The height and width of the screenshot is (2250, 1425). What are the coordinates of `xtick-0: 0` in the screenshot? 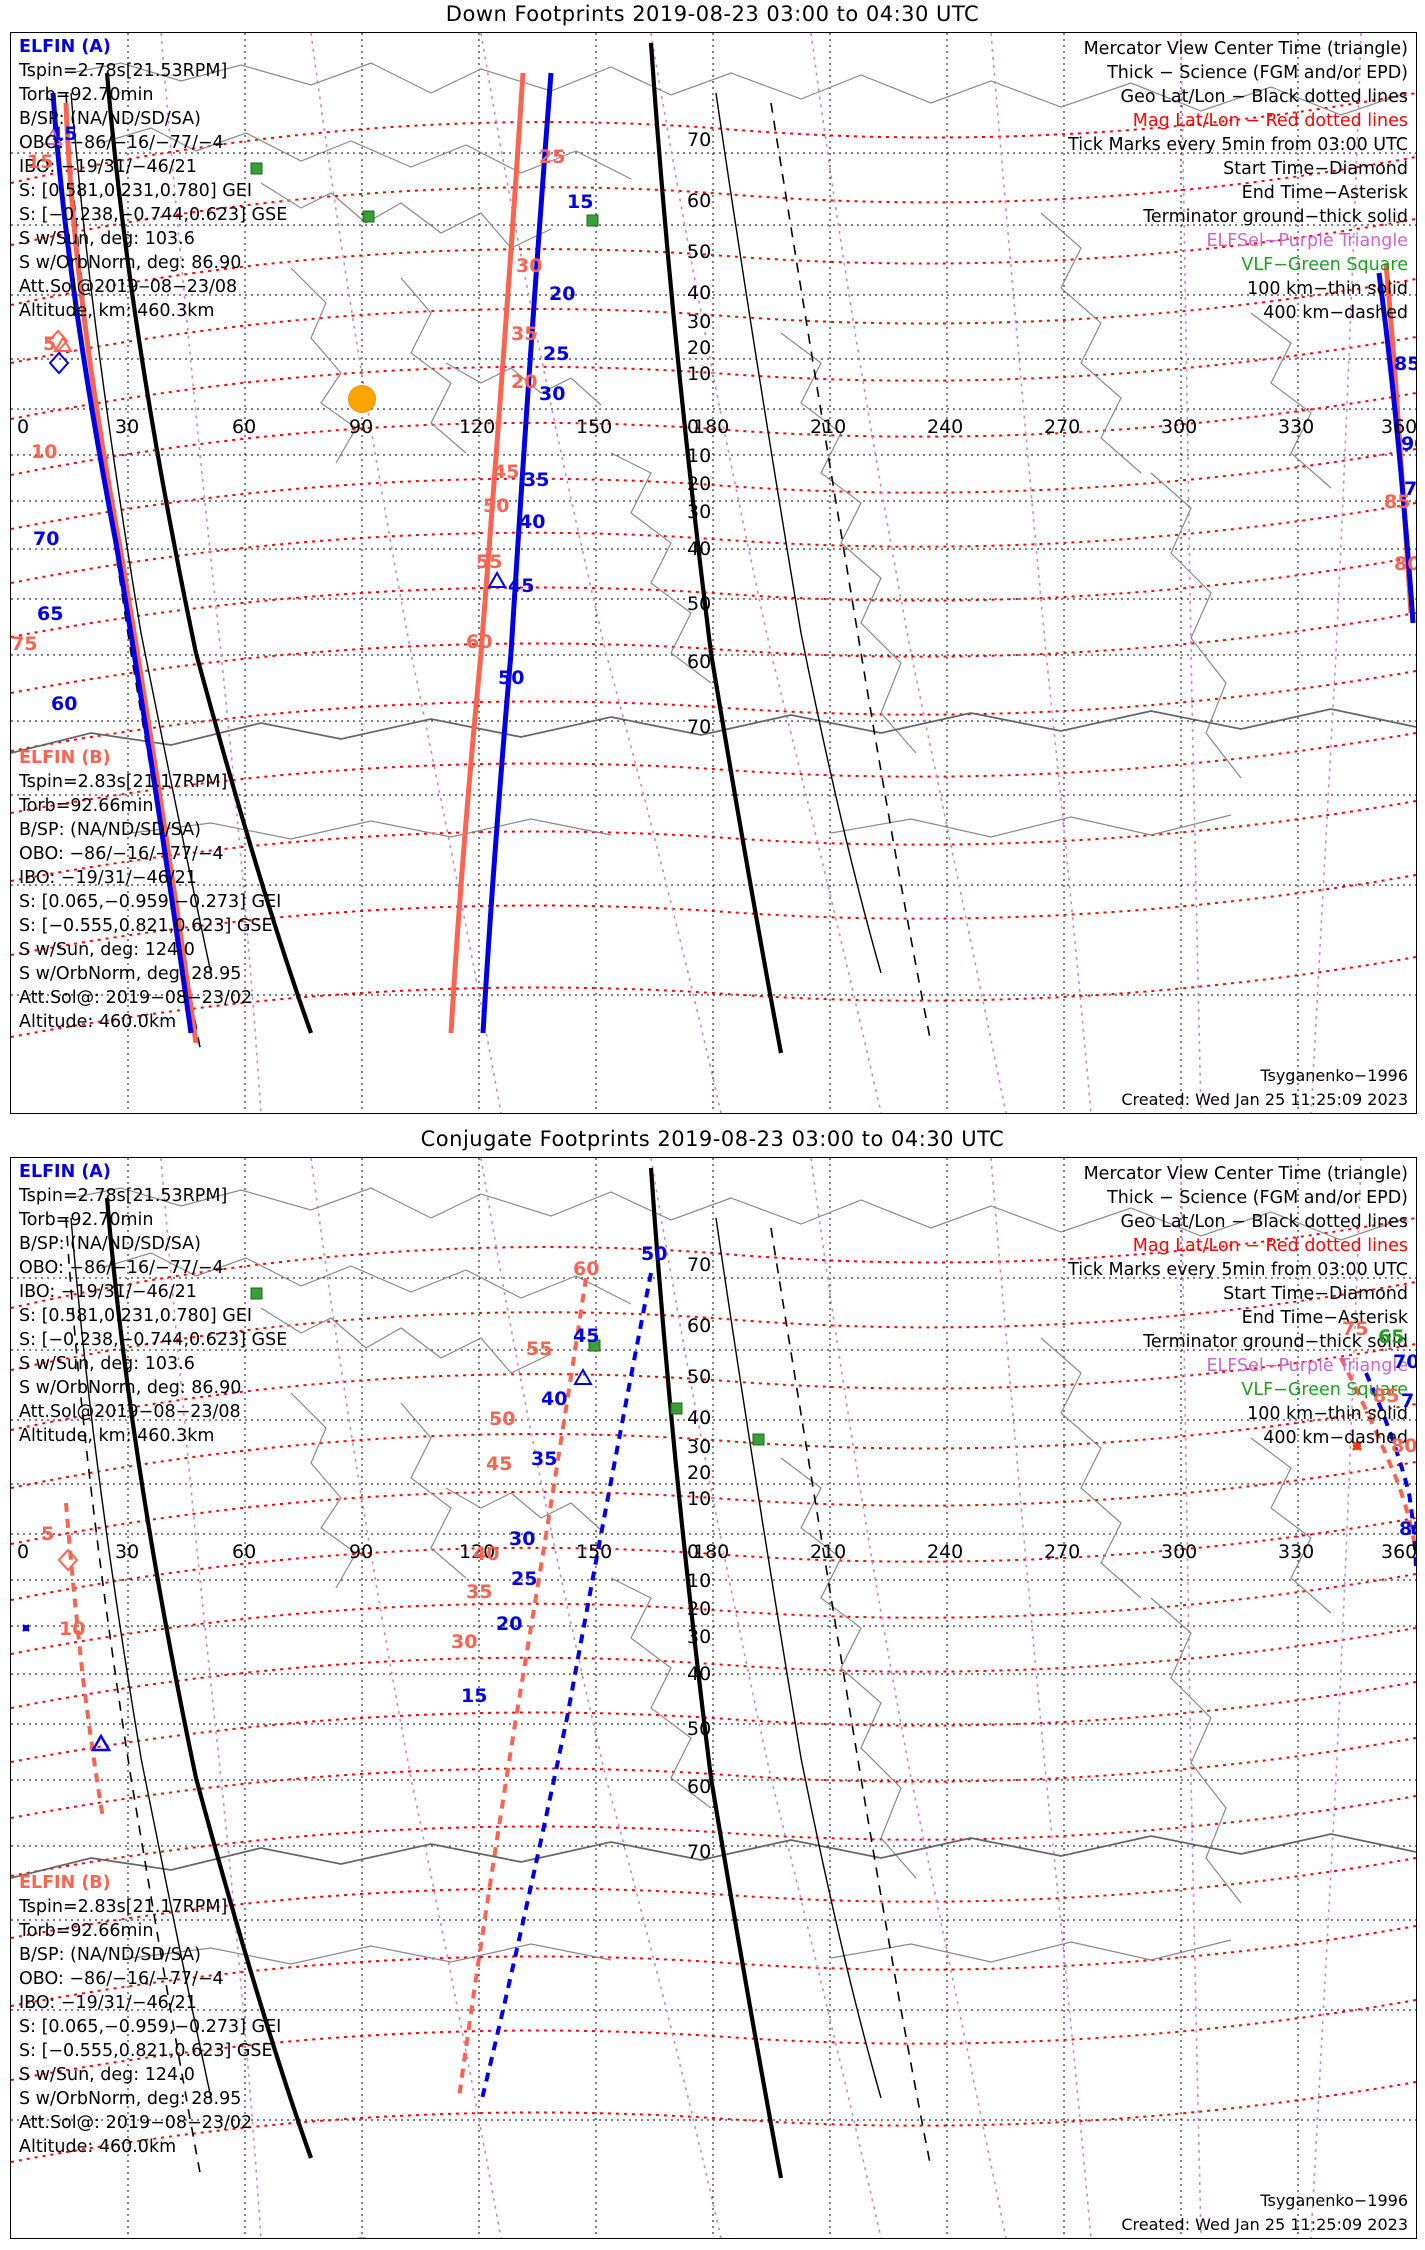 It's located at (23, 427).